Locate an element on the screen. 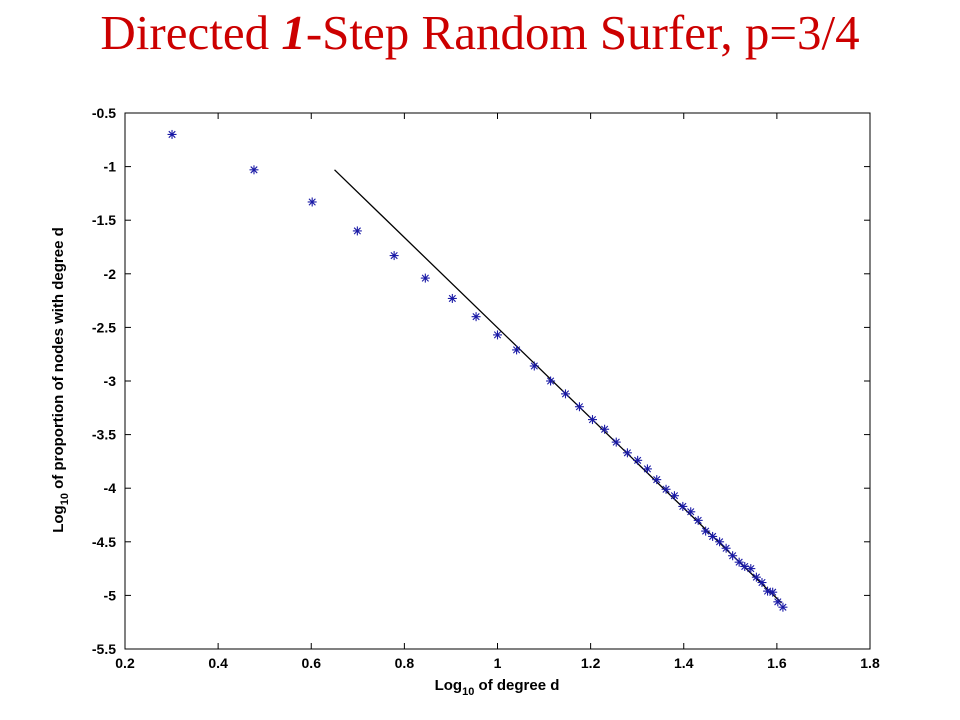 The image size is (960, 720). y-tick-label: -5 is located at coordinates (110, 595).